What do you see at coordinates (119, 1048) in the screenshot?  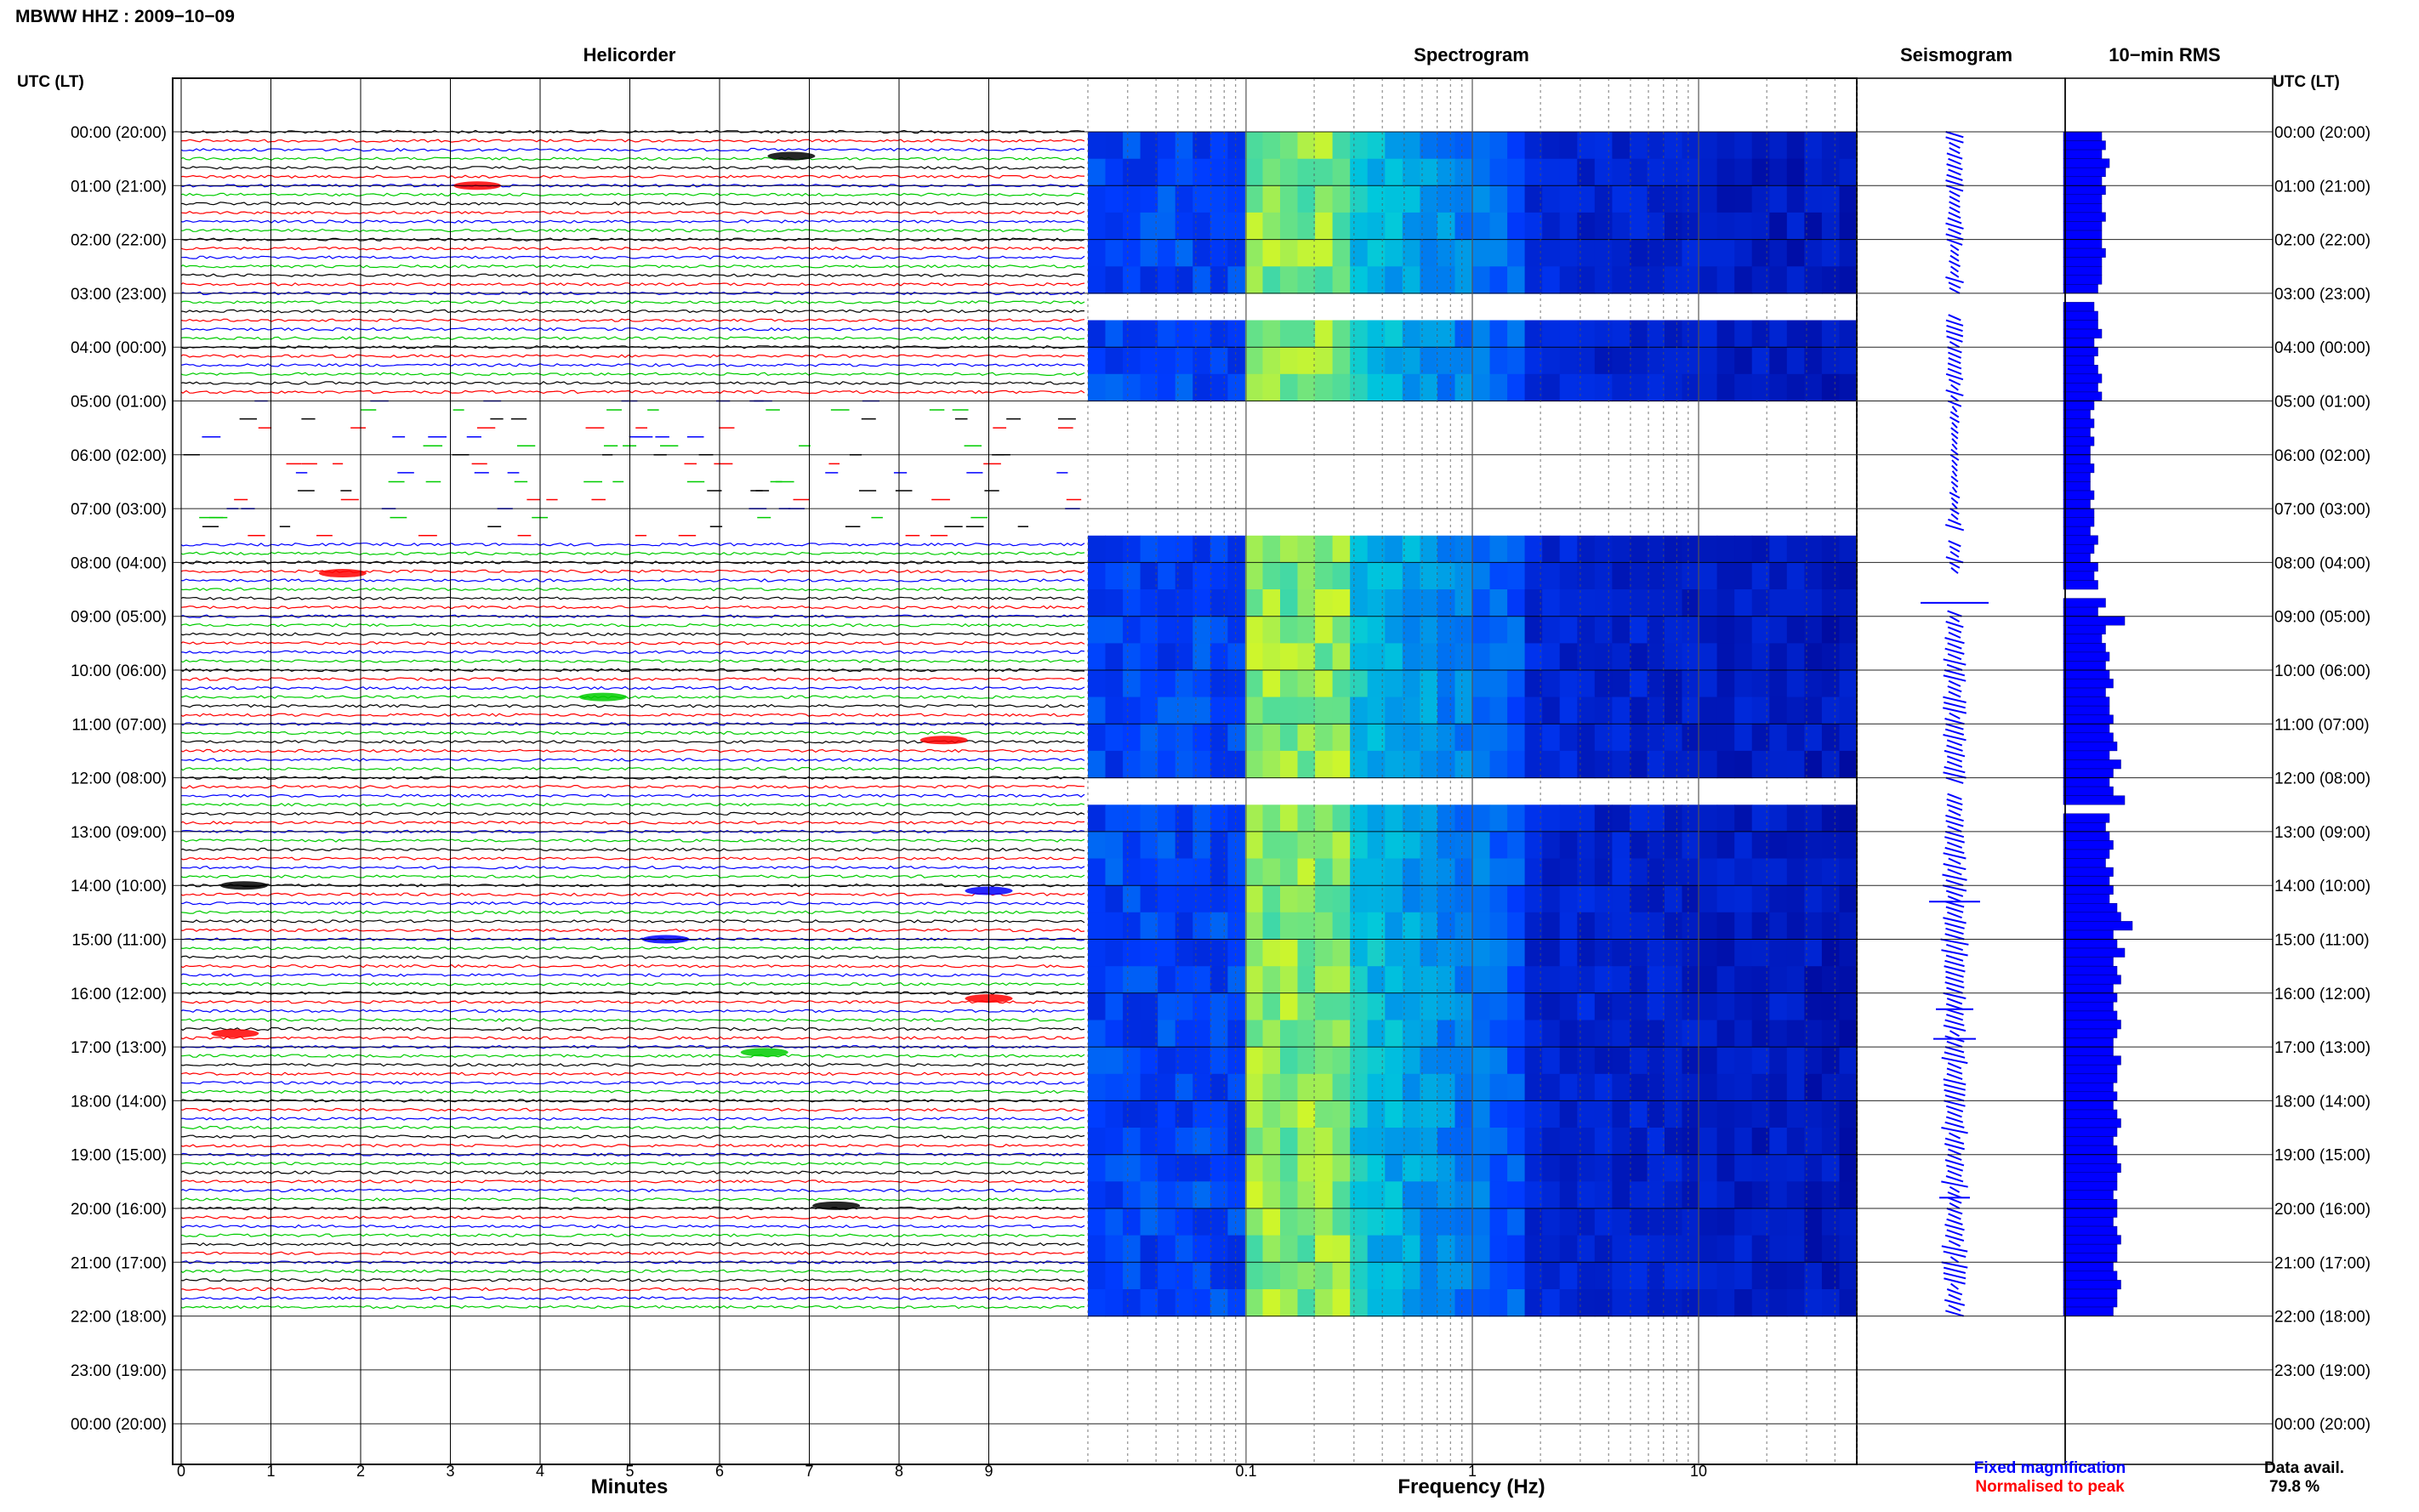 I see `utc-tick-label: 17:00 (13:00)` at bounding box center [119, 1048].